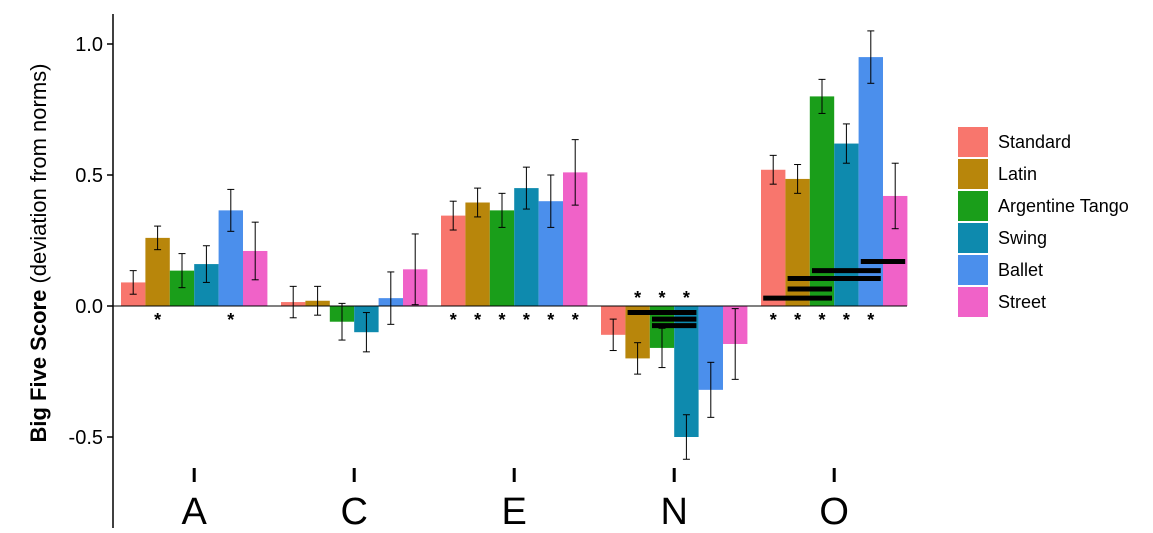 The image size is (1153, 533). What do you see at coordinates (637, 298) in the screenshot?
I see `significance-star-n-latin: *` at bounding box center [637, 298].